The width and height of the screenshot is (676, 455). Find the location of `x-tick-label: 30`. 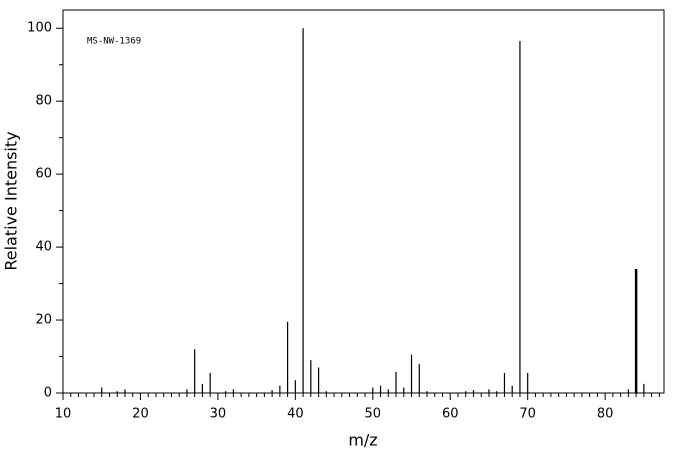

x-tick-label: 30 is located at coordinates (218, 414).